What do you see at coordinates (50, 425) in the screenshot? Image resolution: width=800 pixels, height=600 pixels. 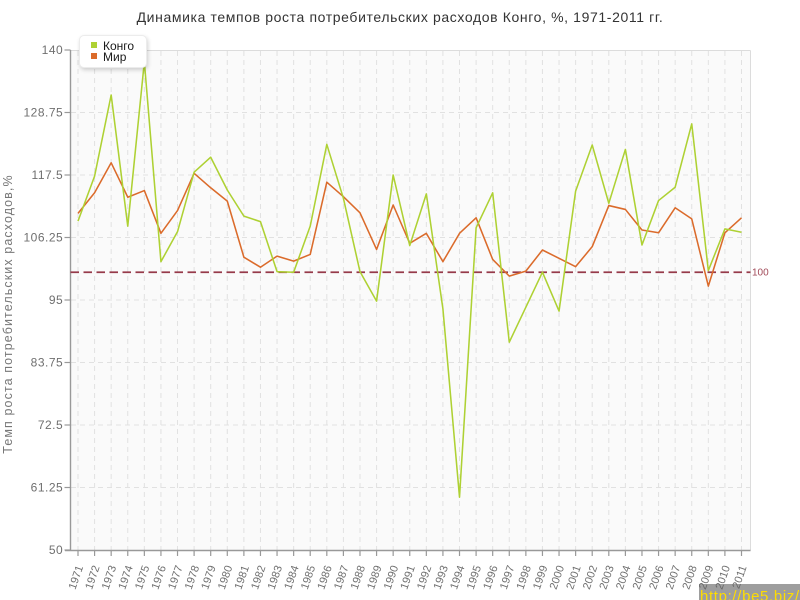 I see `svg-text: 72.5` at bounding box center [50, 425].